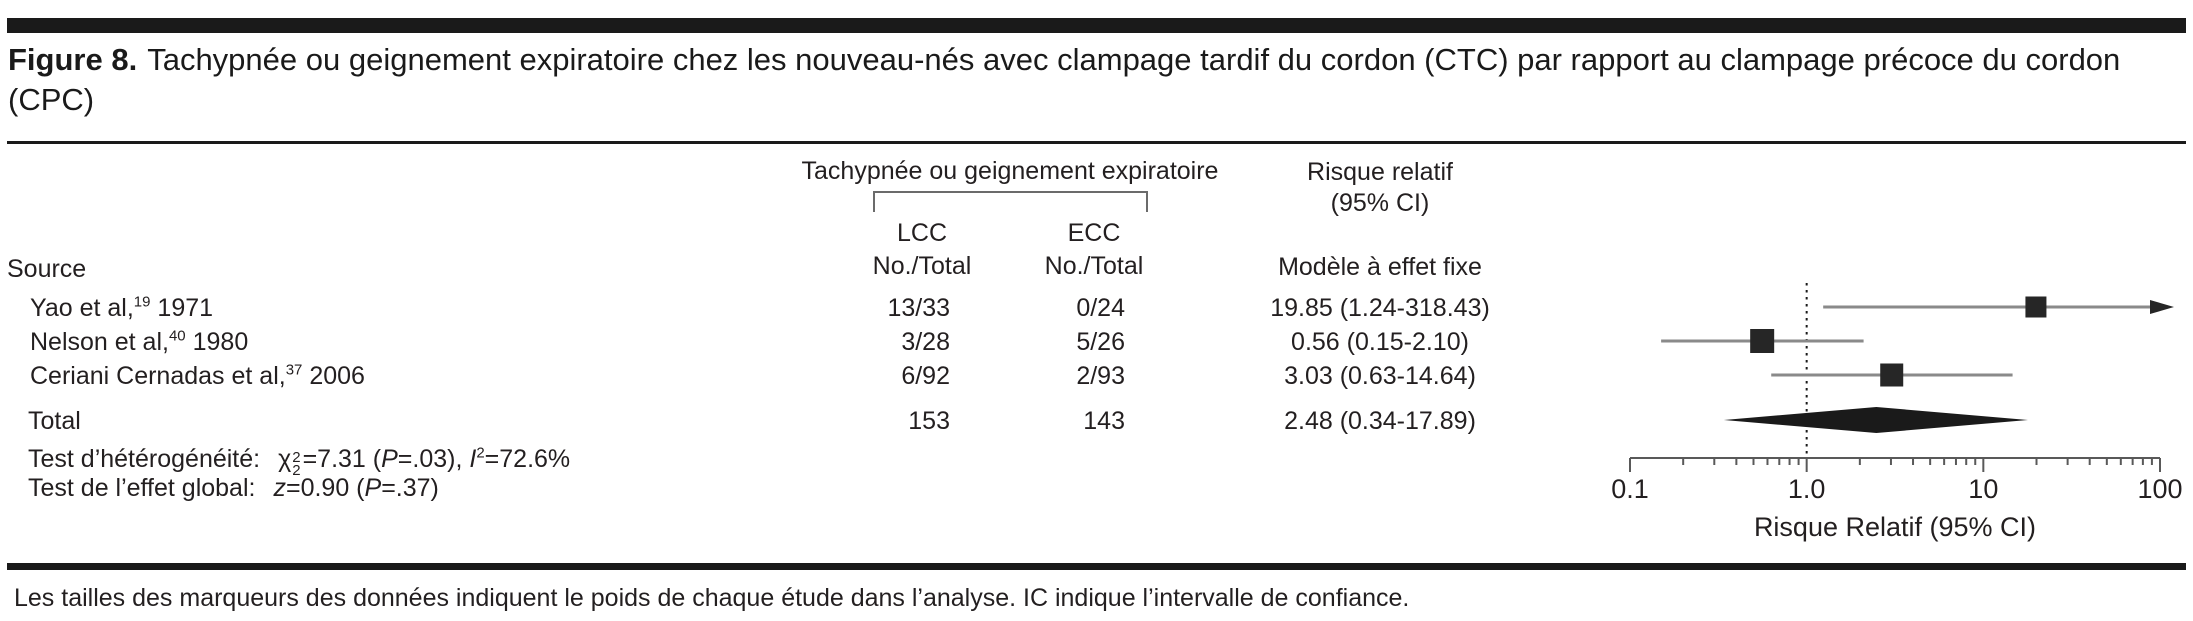  I want to click on total-rr-value: 2.48 (0.34-17.89), so click(1380, 421).